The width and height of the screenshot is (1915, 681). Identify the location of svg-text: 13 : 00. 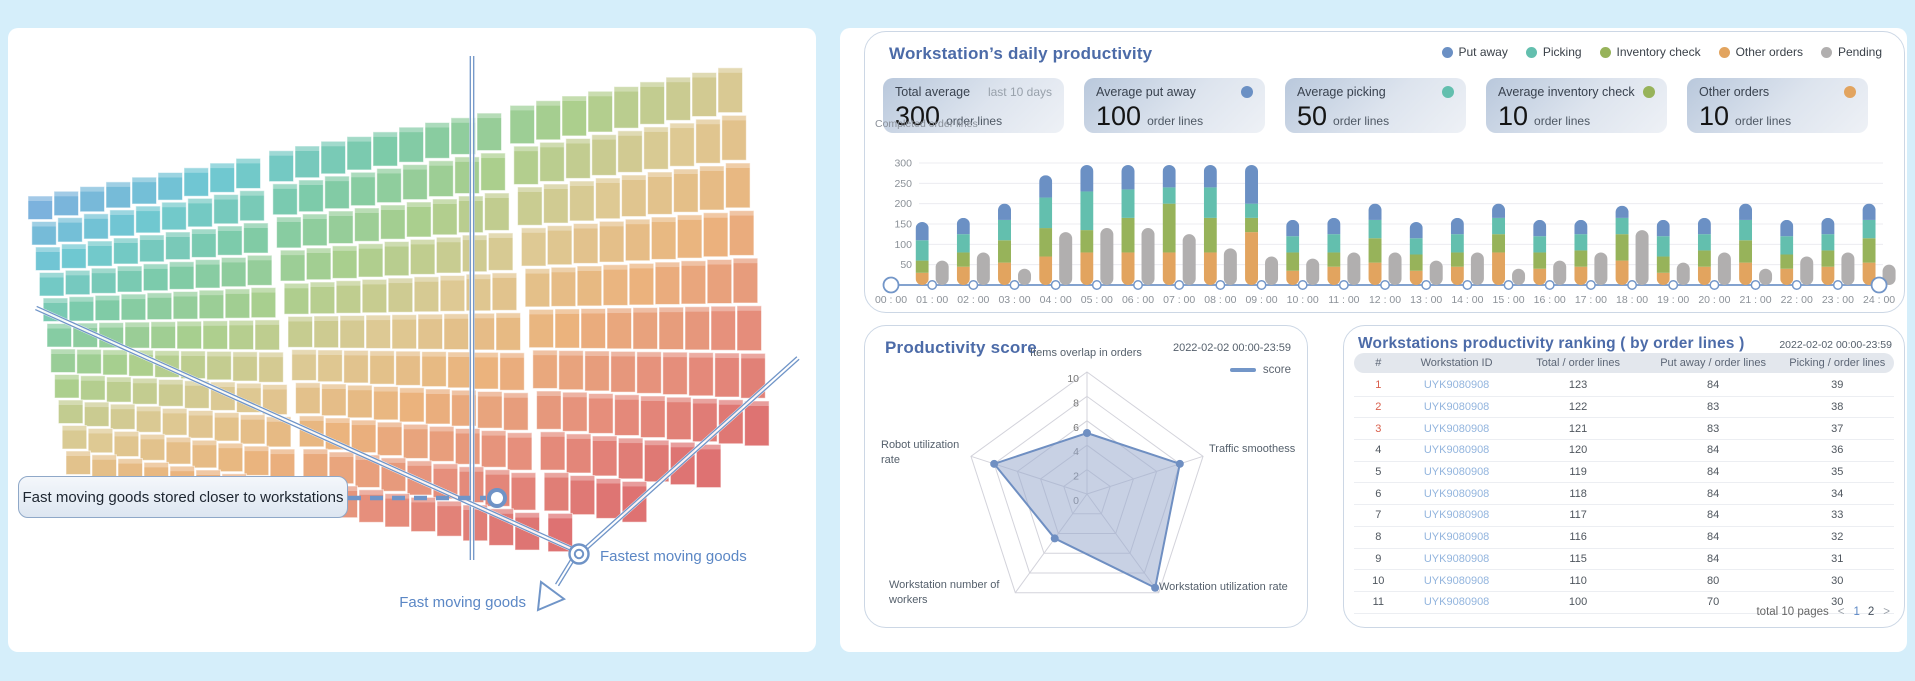
(1426, 300).